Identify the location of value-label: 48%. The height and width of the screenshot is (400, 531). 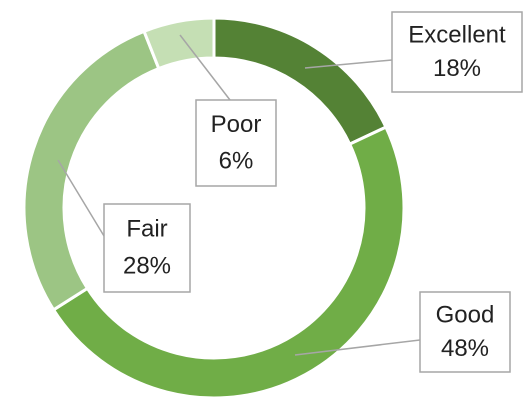
(465, 348).